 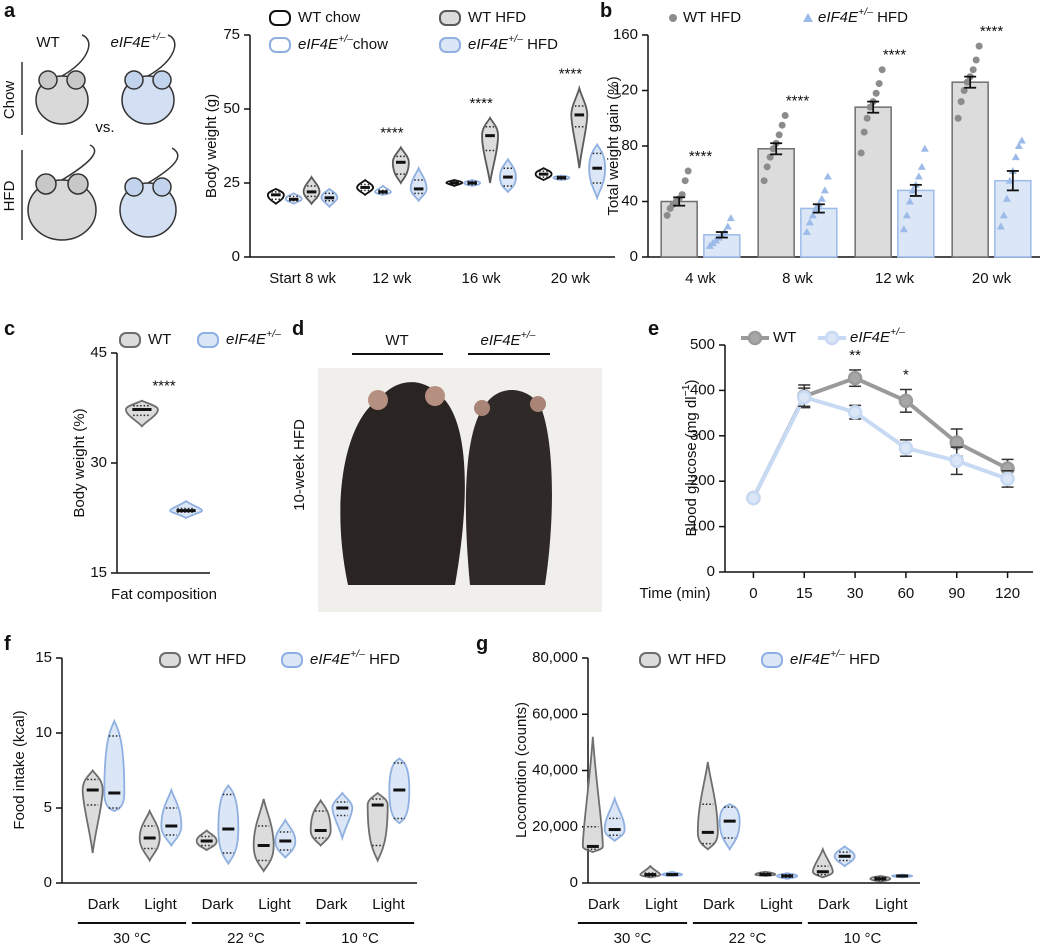 I want to click on y-tick-label: 80, so click(x=629, y=145).